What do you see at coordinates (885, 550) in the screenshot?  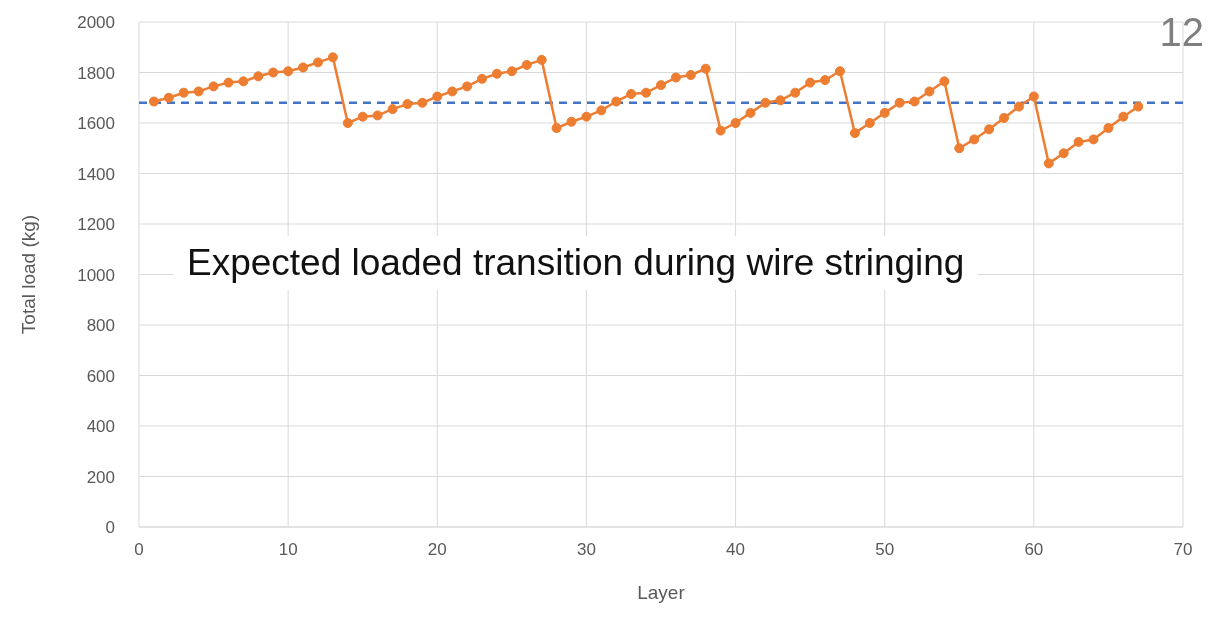 I see `x-tick-label: 50` at bounding box center [885, 550].